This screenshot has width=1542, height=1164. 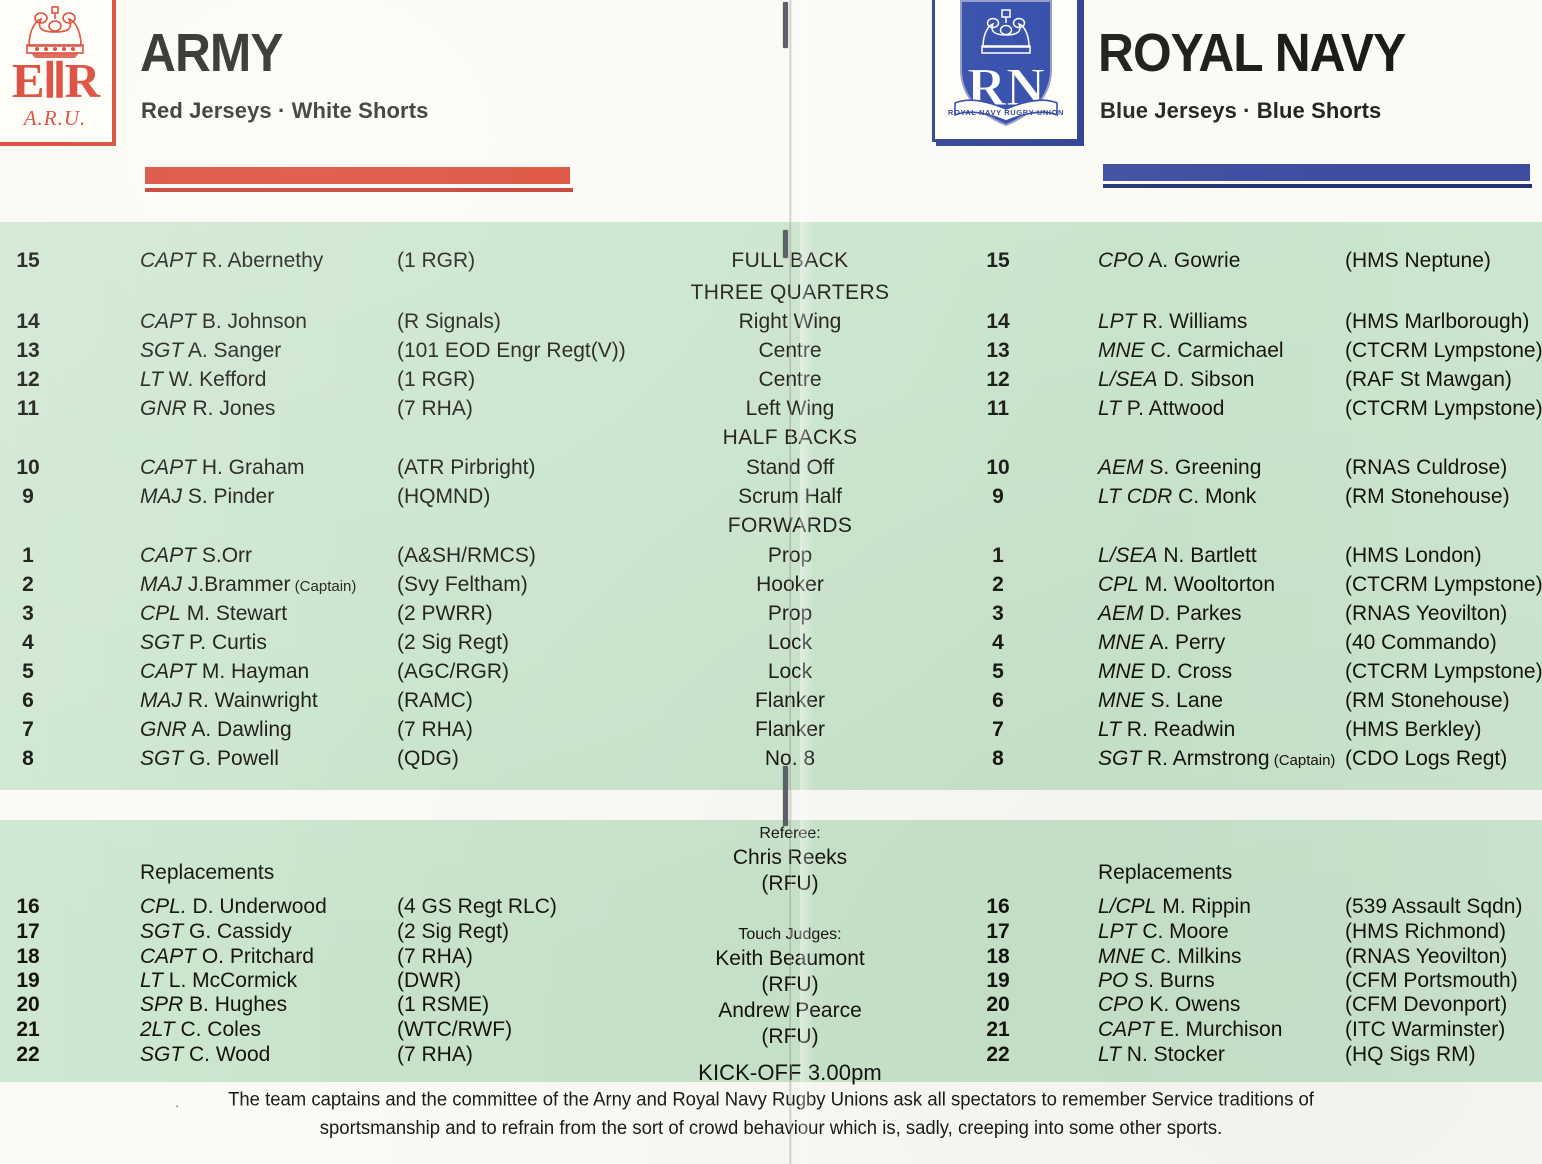 I want to click on player-unit: (A&SH/RMCS), so click(x=466, y=555).